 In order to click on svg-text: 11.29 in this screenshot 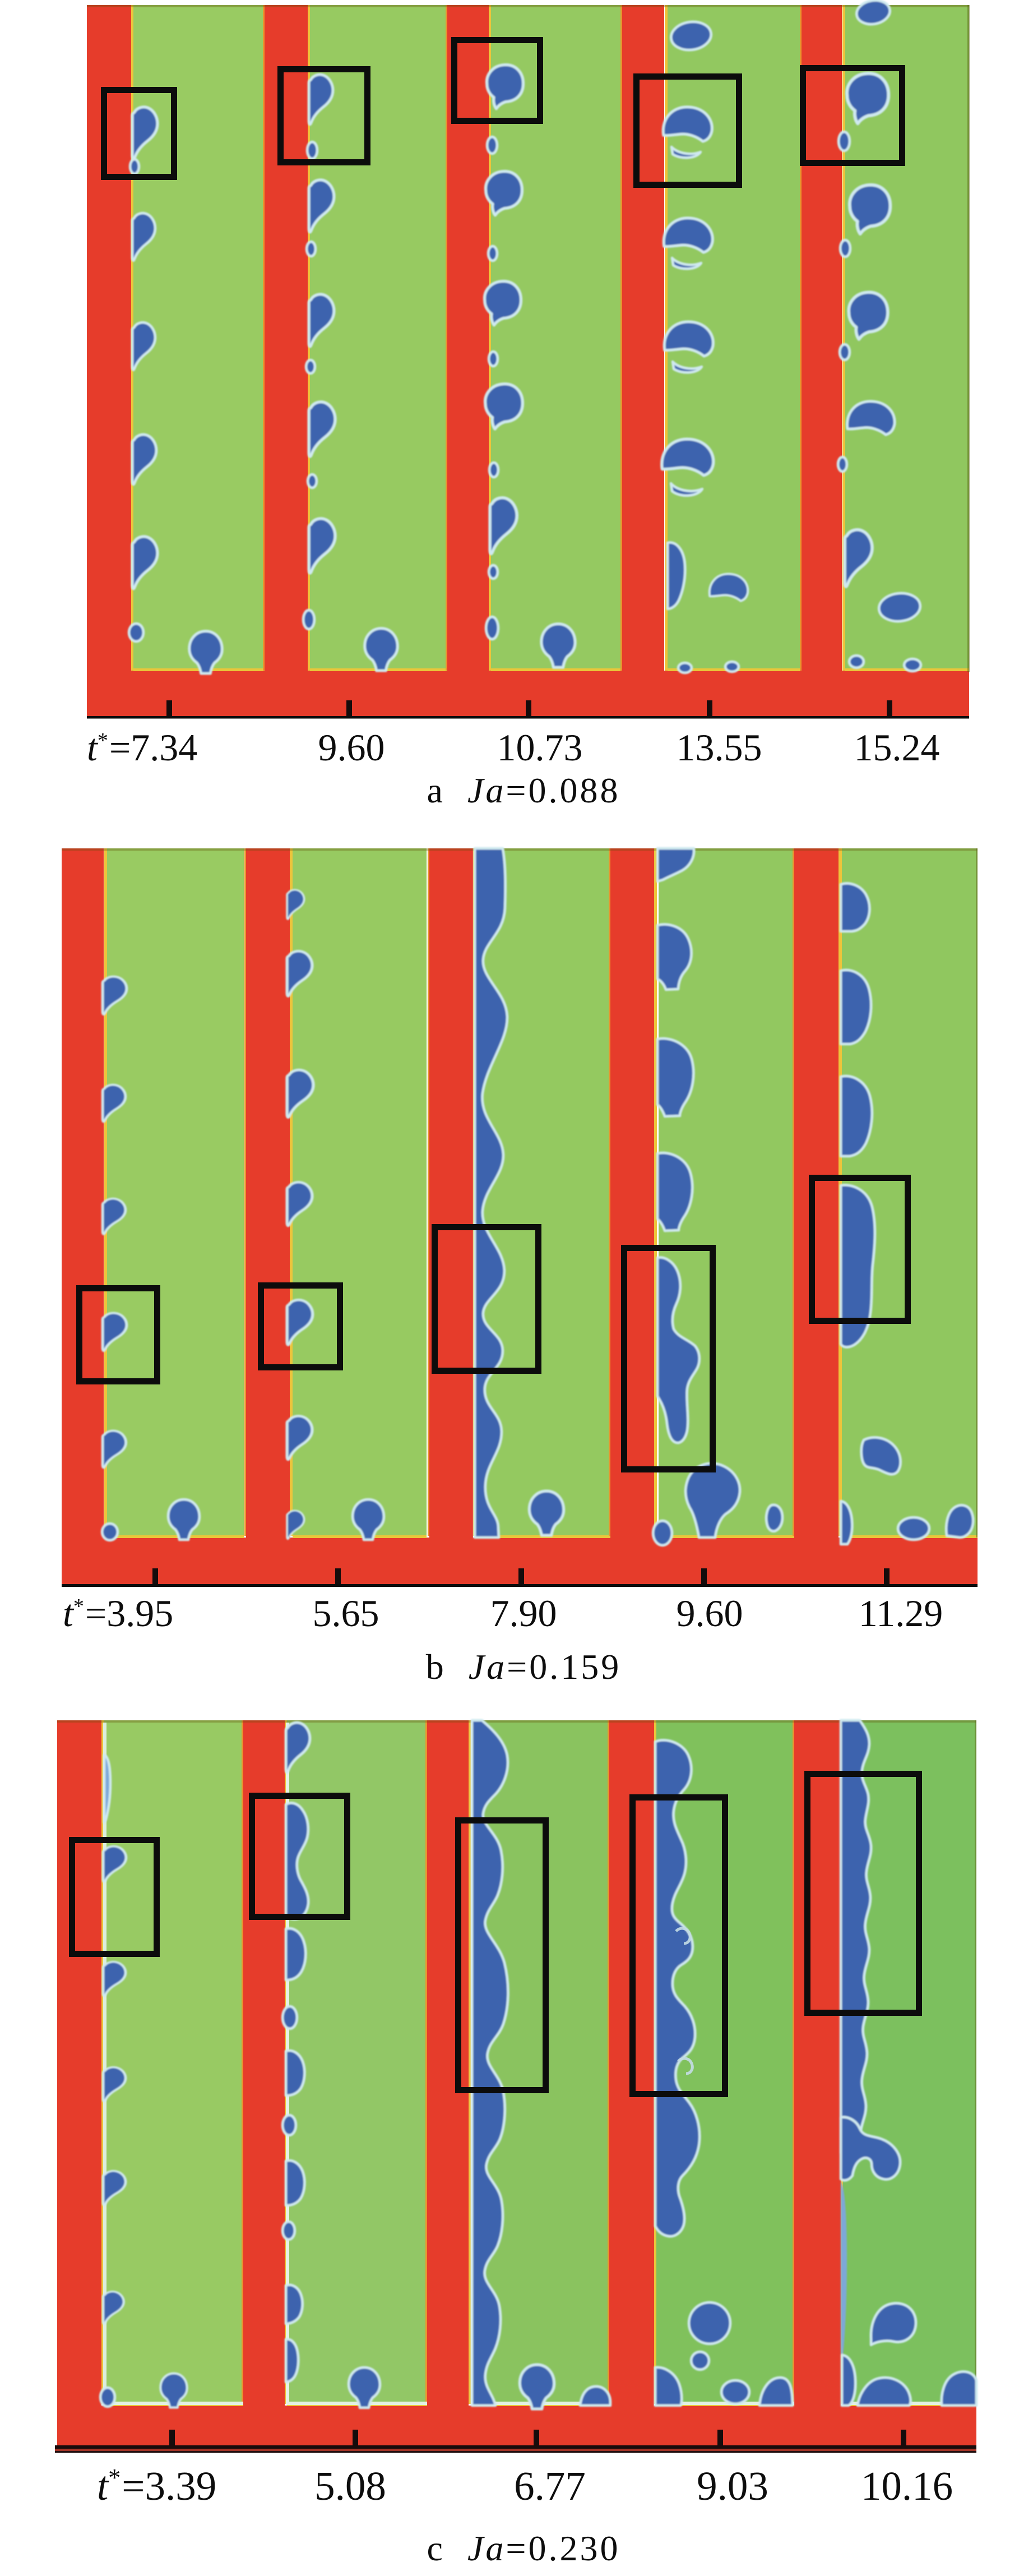, I will do `click(901, 1614)`.